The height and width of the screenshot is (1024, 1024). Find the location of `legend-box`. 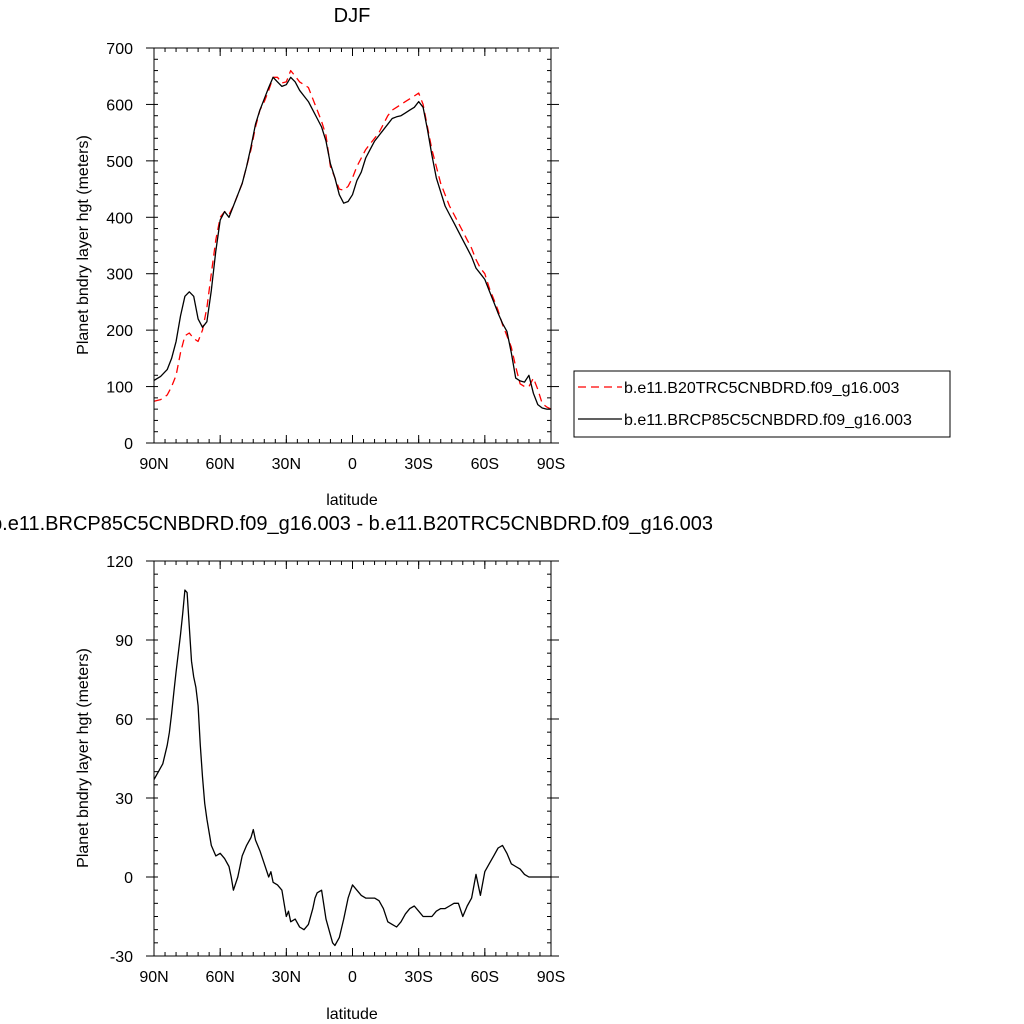

legend-box is located at coordinates (762, 404).